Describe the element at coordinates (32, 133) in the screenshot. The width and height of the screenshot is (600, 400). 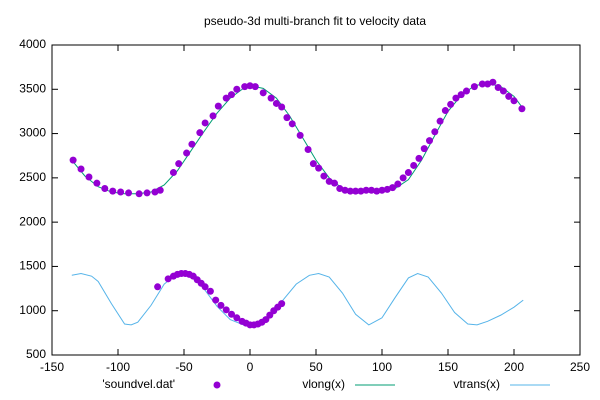
I see `y-tick-label: 3000` at that location.